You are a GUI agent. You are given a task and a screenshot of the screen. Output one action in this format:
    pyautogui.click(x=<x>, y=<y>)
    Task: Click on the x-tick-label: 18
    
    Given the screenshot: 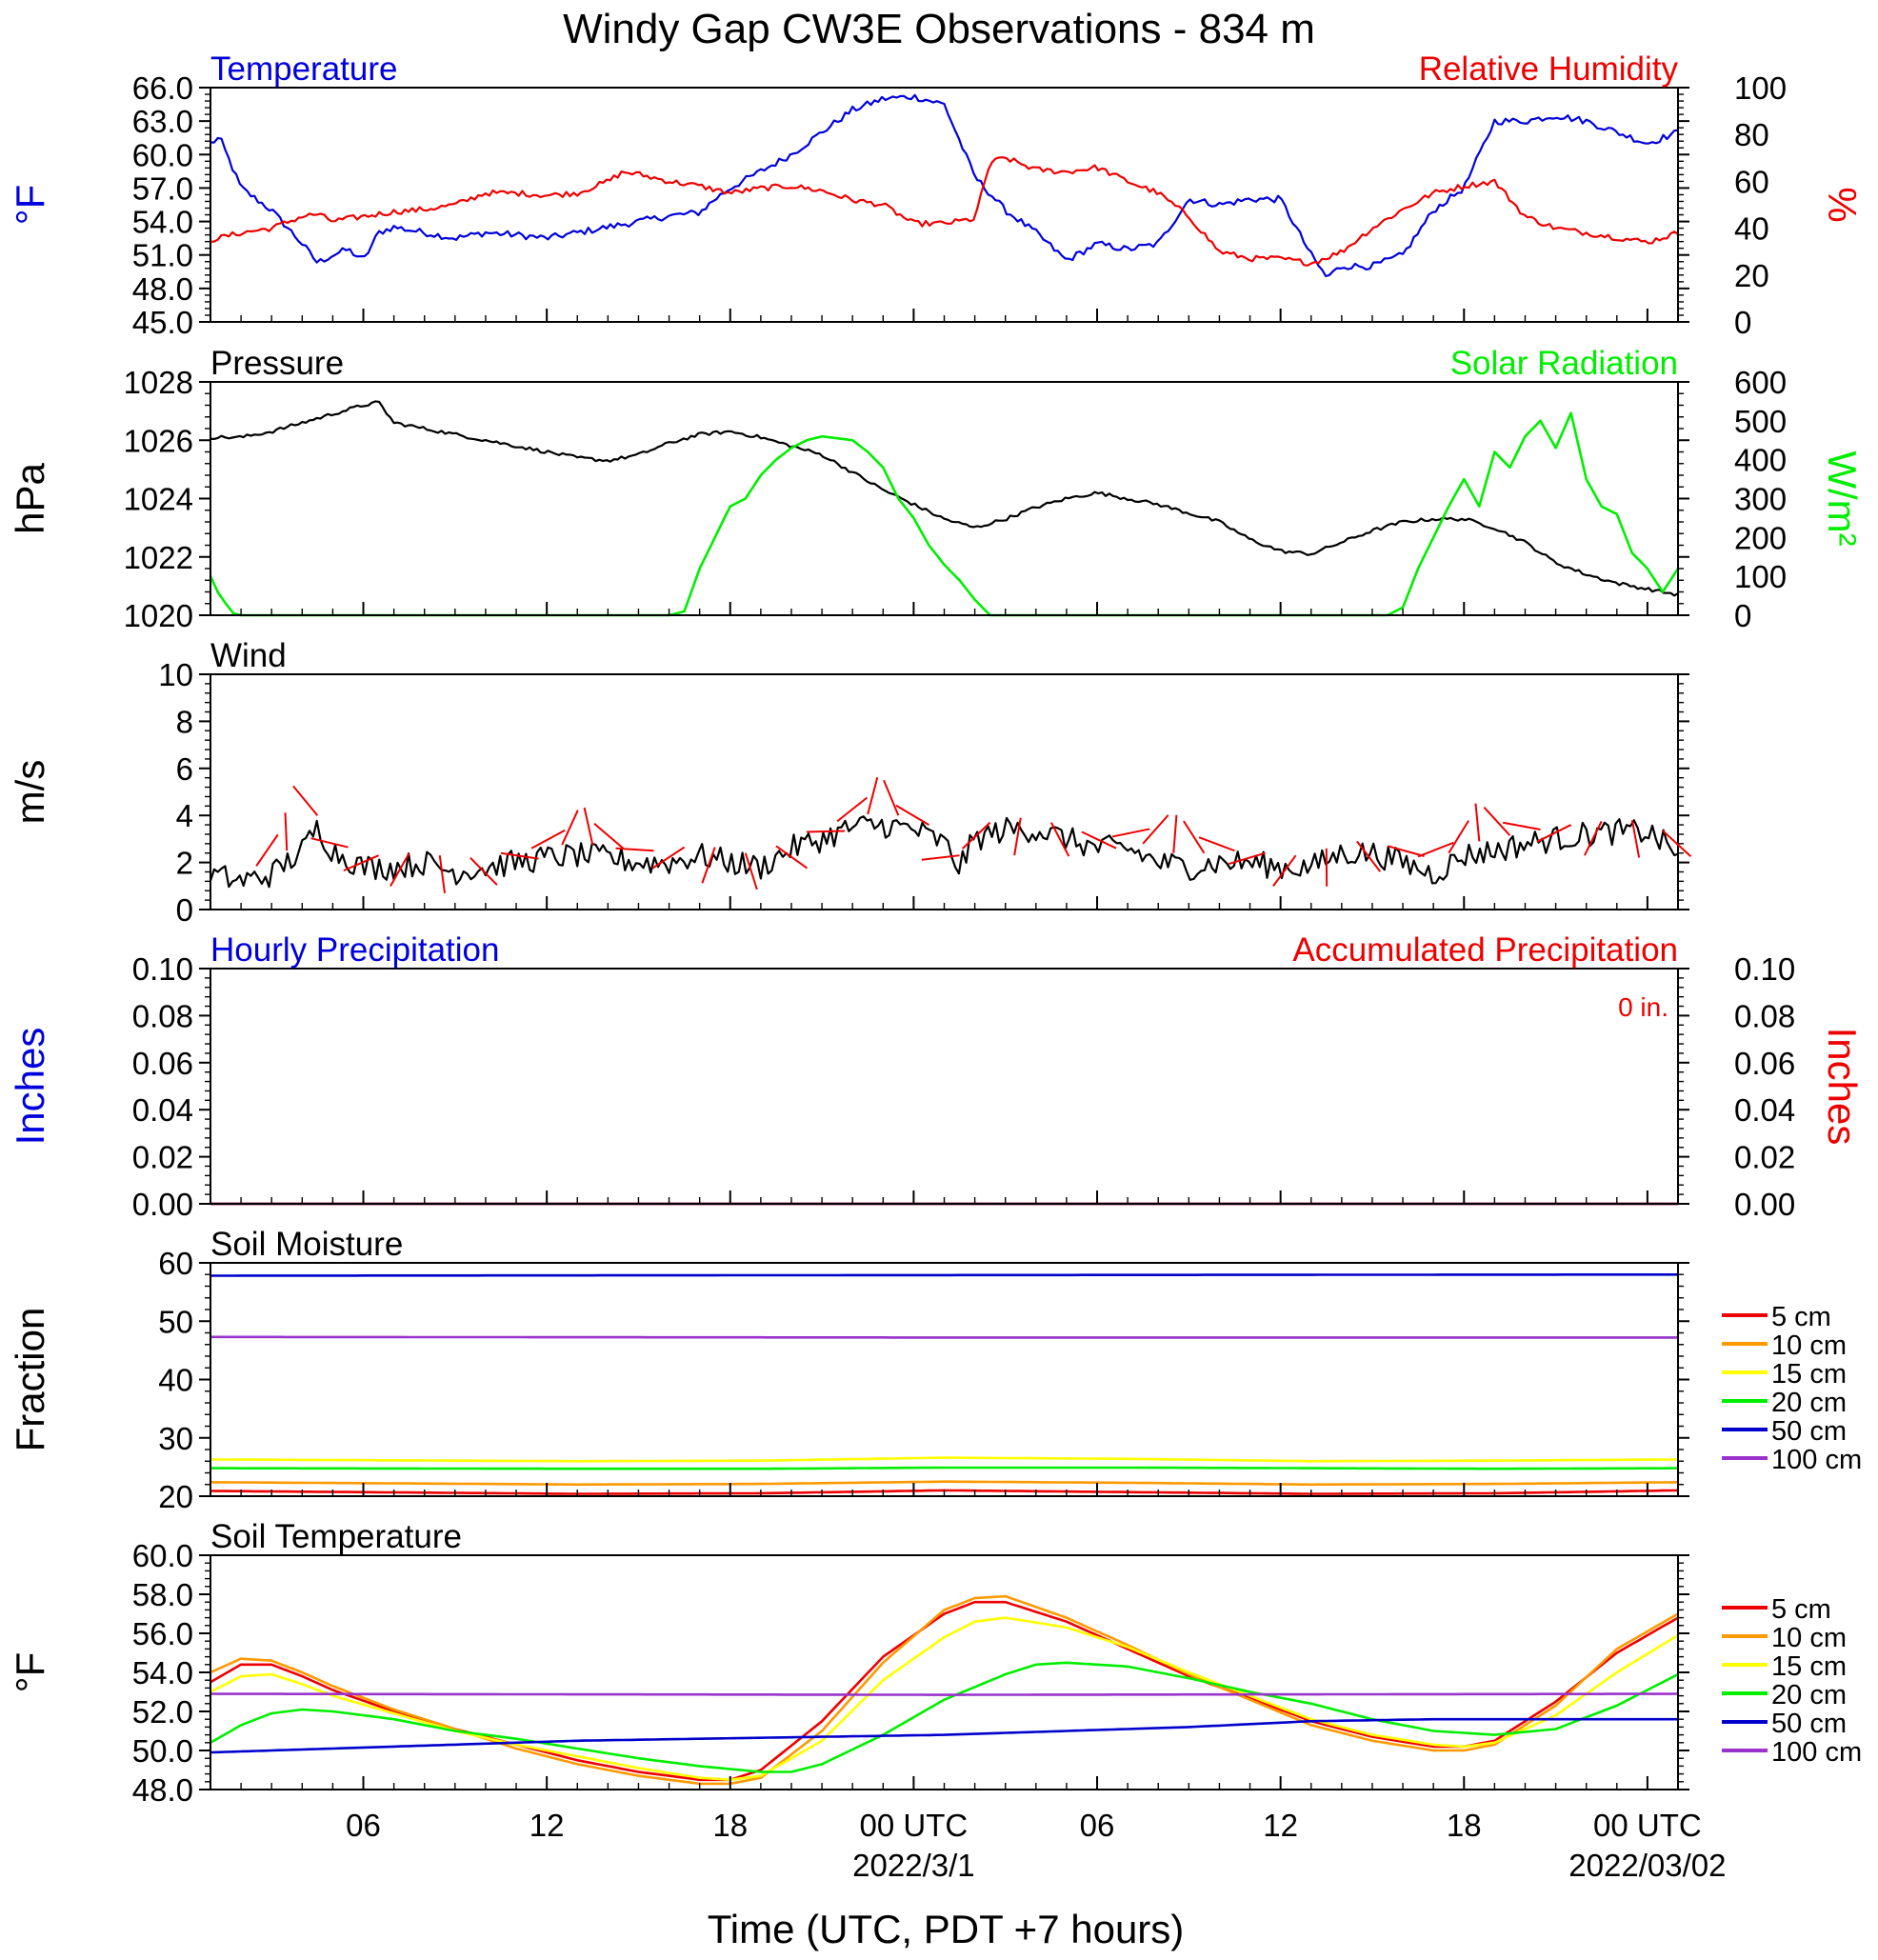 What is the action you would take?
    pyautogui.click(x=730, y=1825)
    